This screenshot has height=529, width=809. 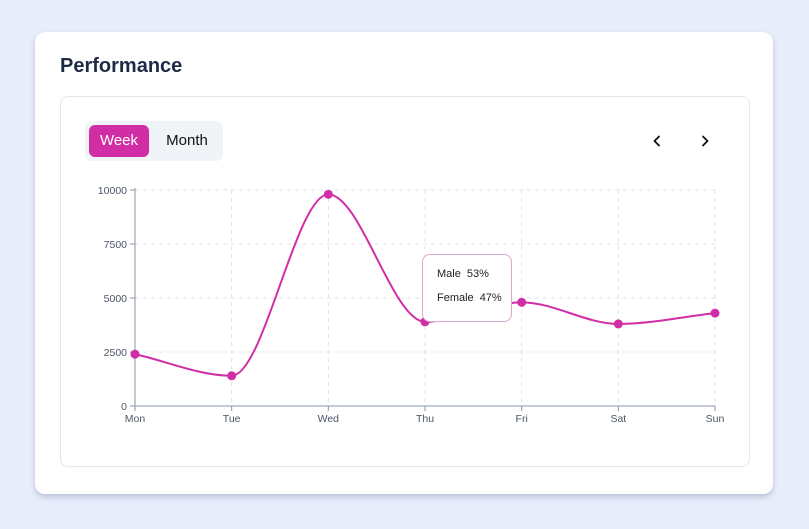 What do you see at coordinates (121, 66) in the screenshot?
I see `card-title: Performance` at bounding box center [121, 66].